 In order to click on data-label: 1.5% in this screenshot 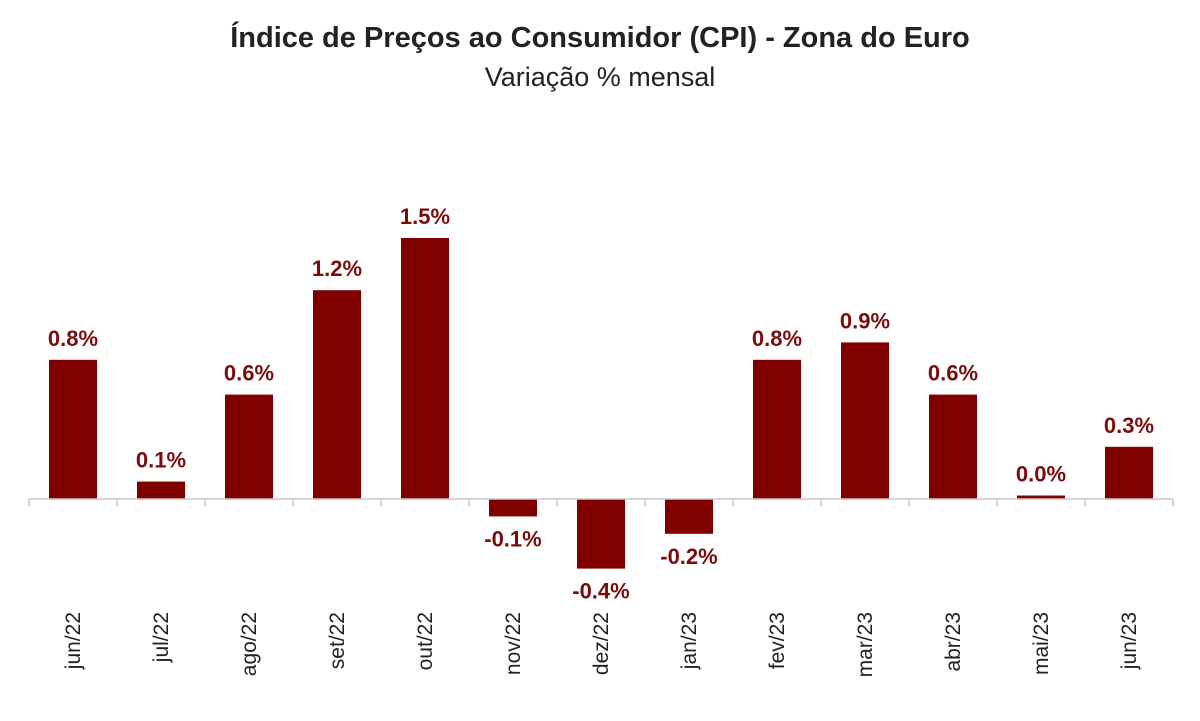, I will do `click(425, 216)`.